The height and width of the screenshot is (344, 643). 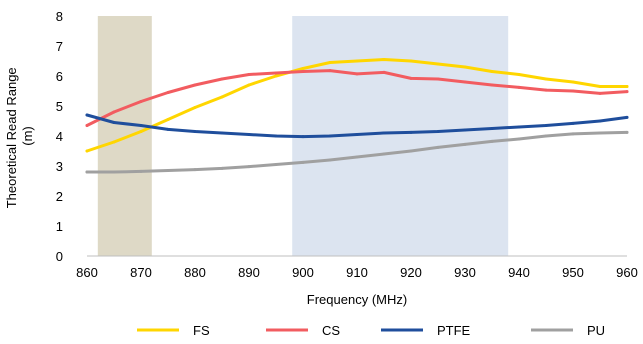 What do you see at coordinates (59, 256) in the screenshot?
I see `y-tick-label: 0` at bounding box center [59, 256].